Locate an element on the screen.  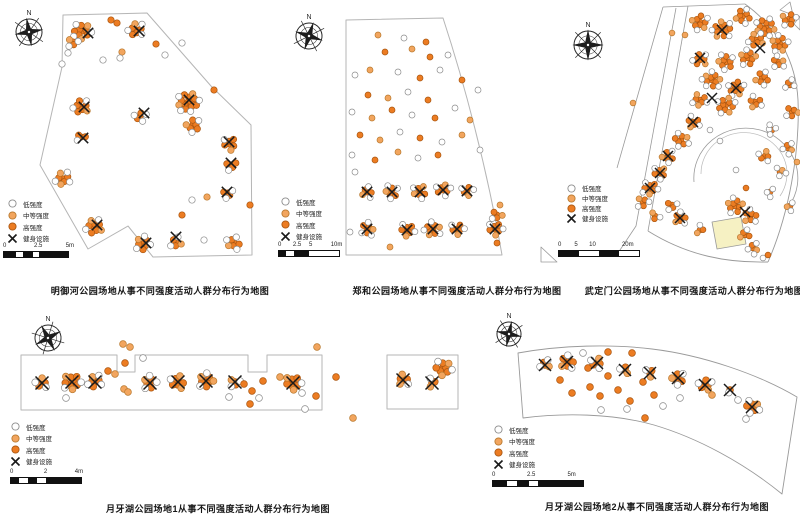
scale-track is located at coordinates (599, 253).